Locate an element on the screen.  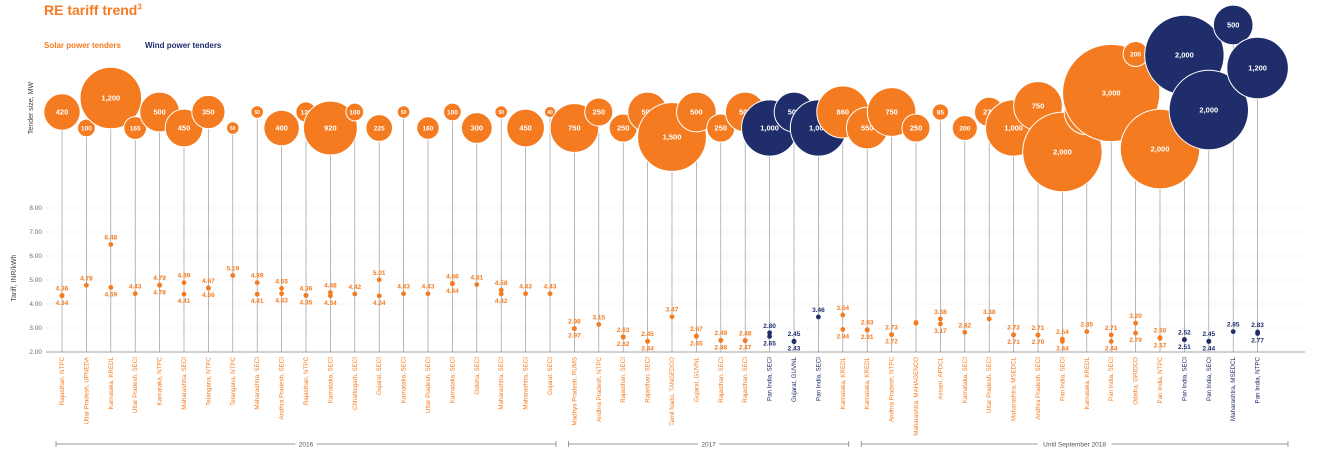
tariff-label: 4.78 is located at coordinates (159, 292).